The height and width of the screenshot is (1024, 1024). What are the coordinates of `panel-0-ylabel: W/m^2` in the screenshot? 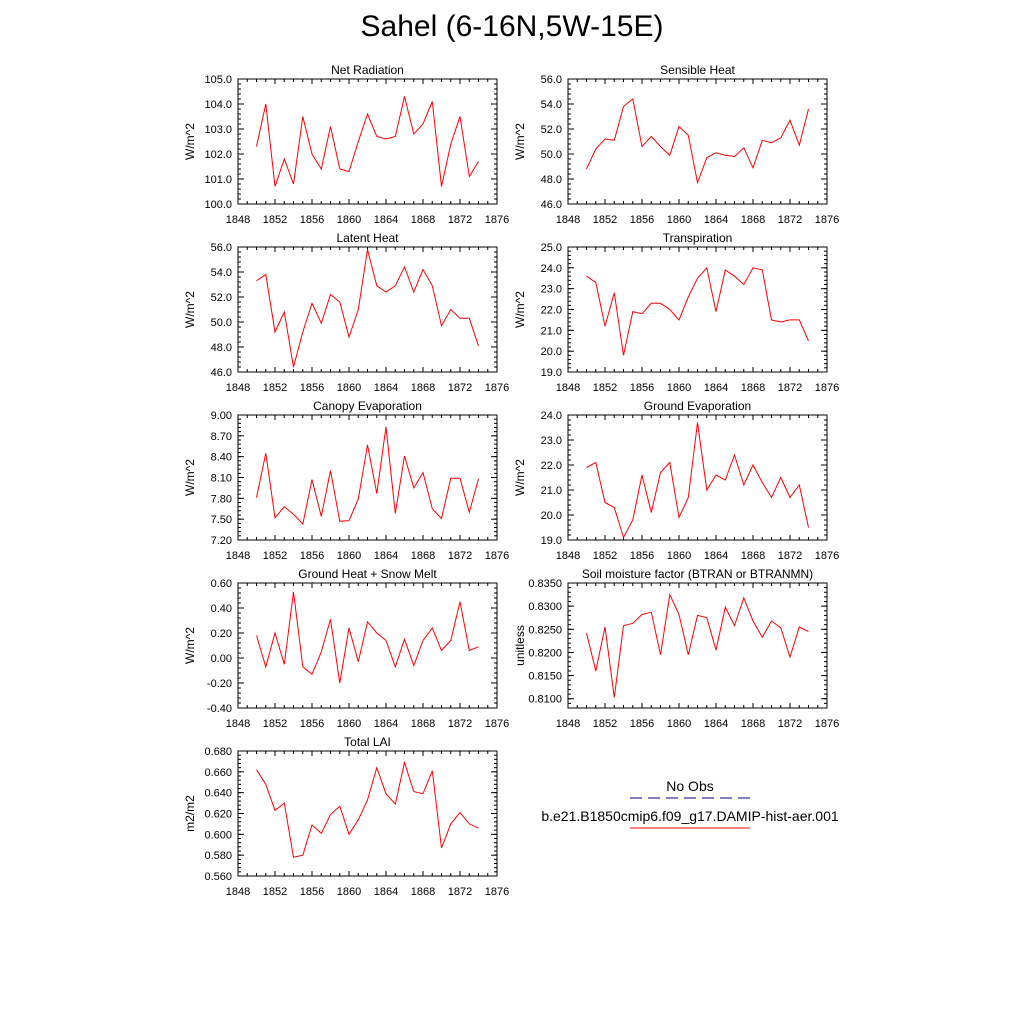 It's located at (190, 141).